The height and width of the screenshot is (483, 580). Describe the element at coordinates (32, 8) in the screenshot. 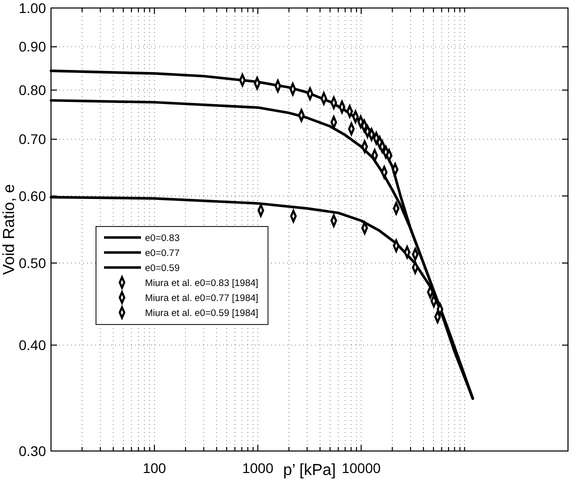

I see `y-tick-label: 1.00` at that location.